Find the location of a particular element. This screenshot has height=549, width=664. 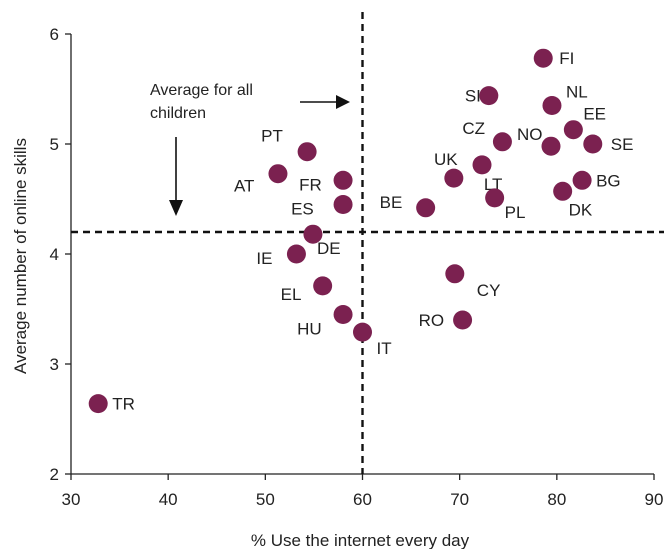

data-point-no is located at coordinates (551, 146).